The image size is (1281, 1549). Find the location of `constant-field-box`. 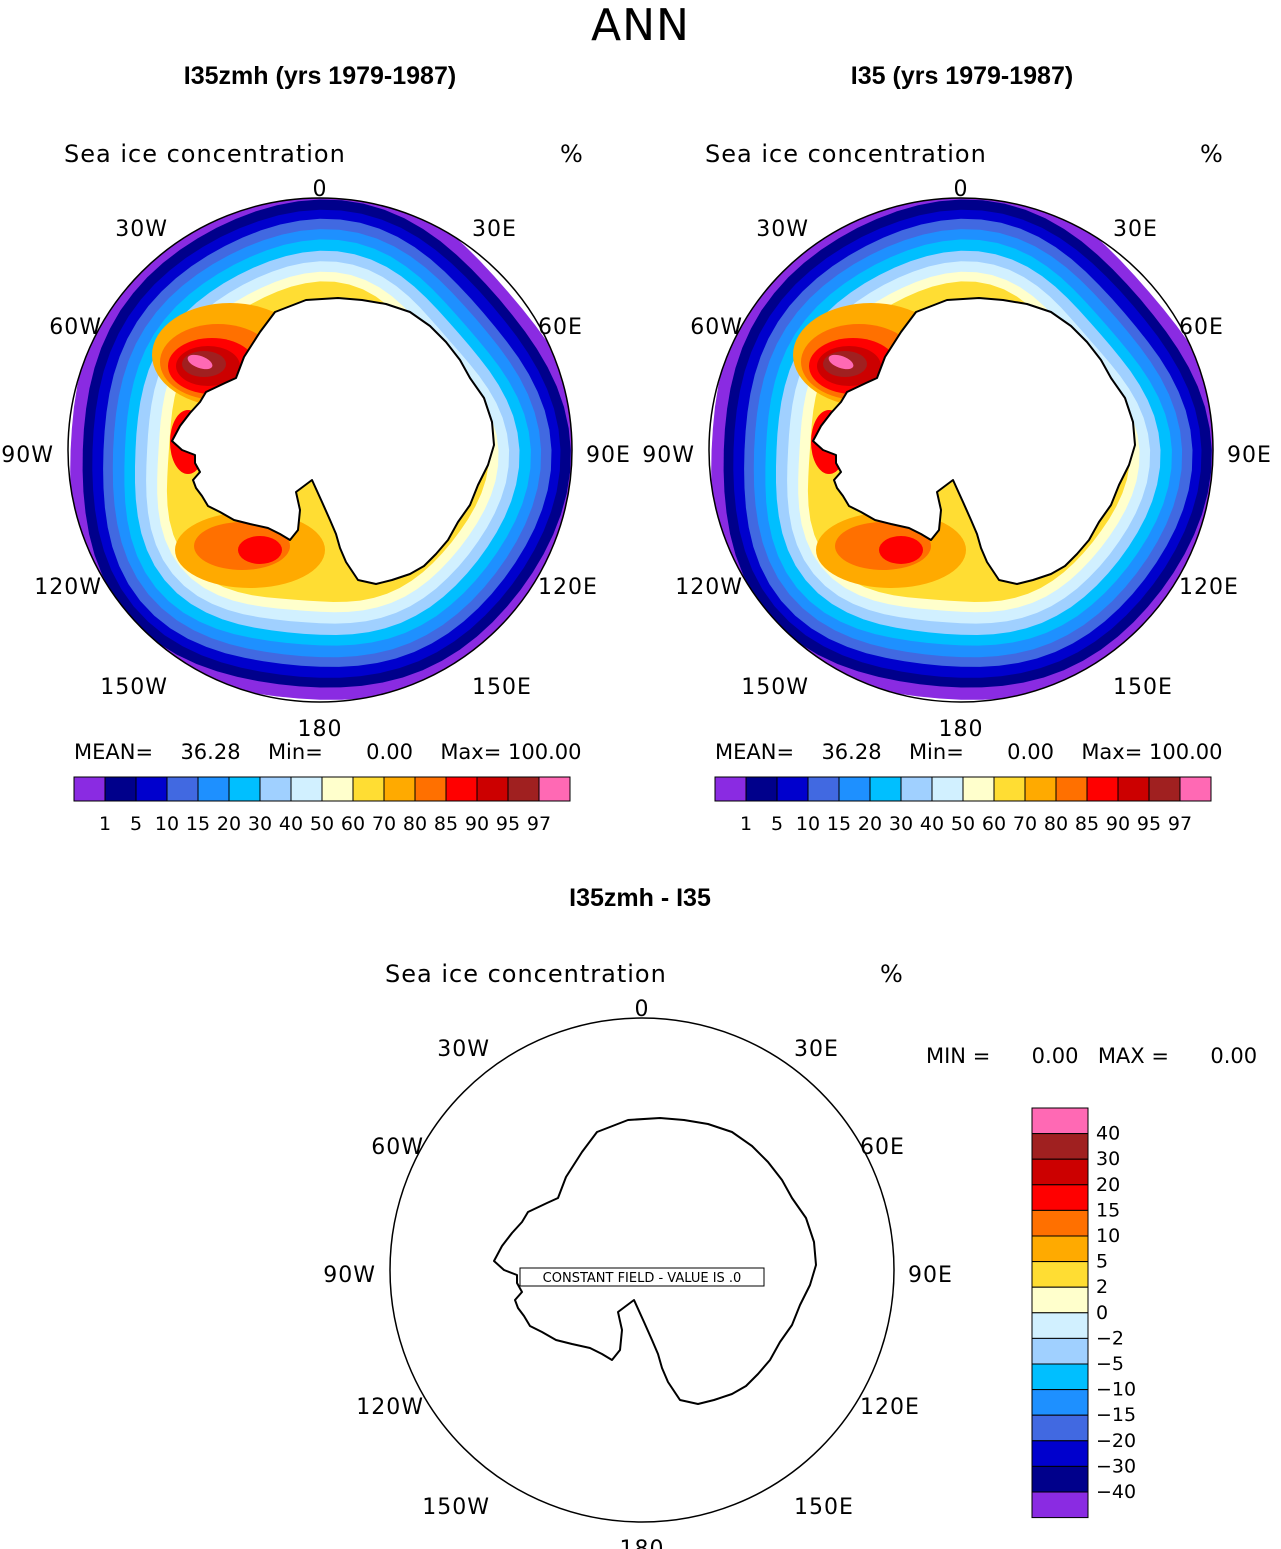

constant-field-box is located at coordinates (642, 1277).